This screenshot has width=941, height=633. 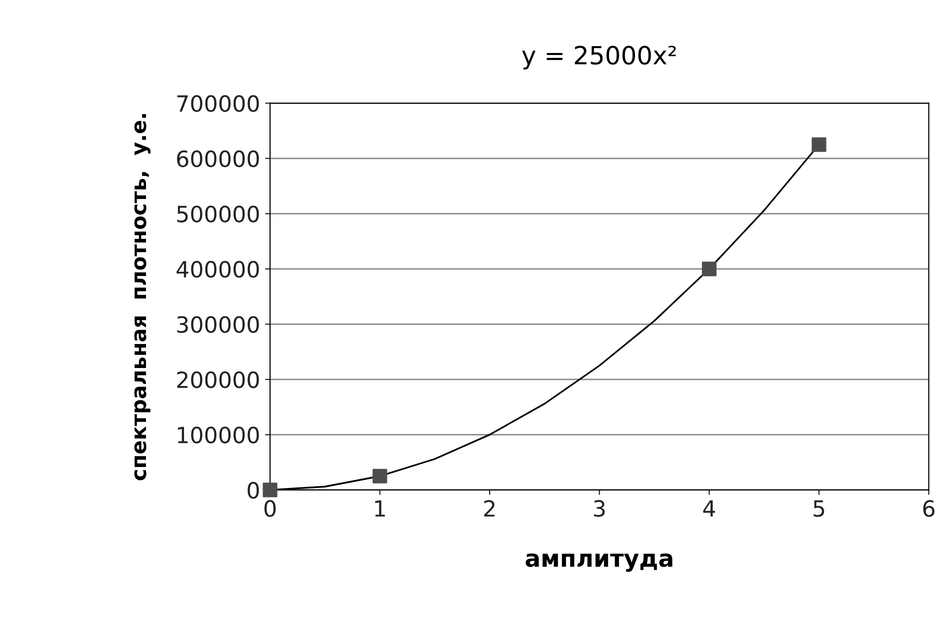 What do you see at coordinates (218, 435) in the screenshot?
I see `y-tick-label: 100000` at bounding box center [218, 435].